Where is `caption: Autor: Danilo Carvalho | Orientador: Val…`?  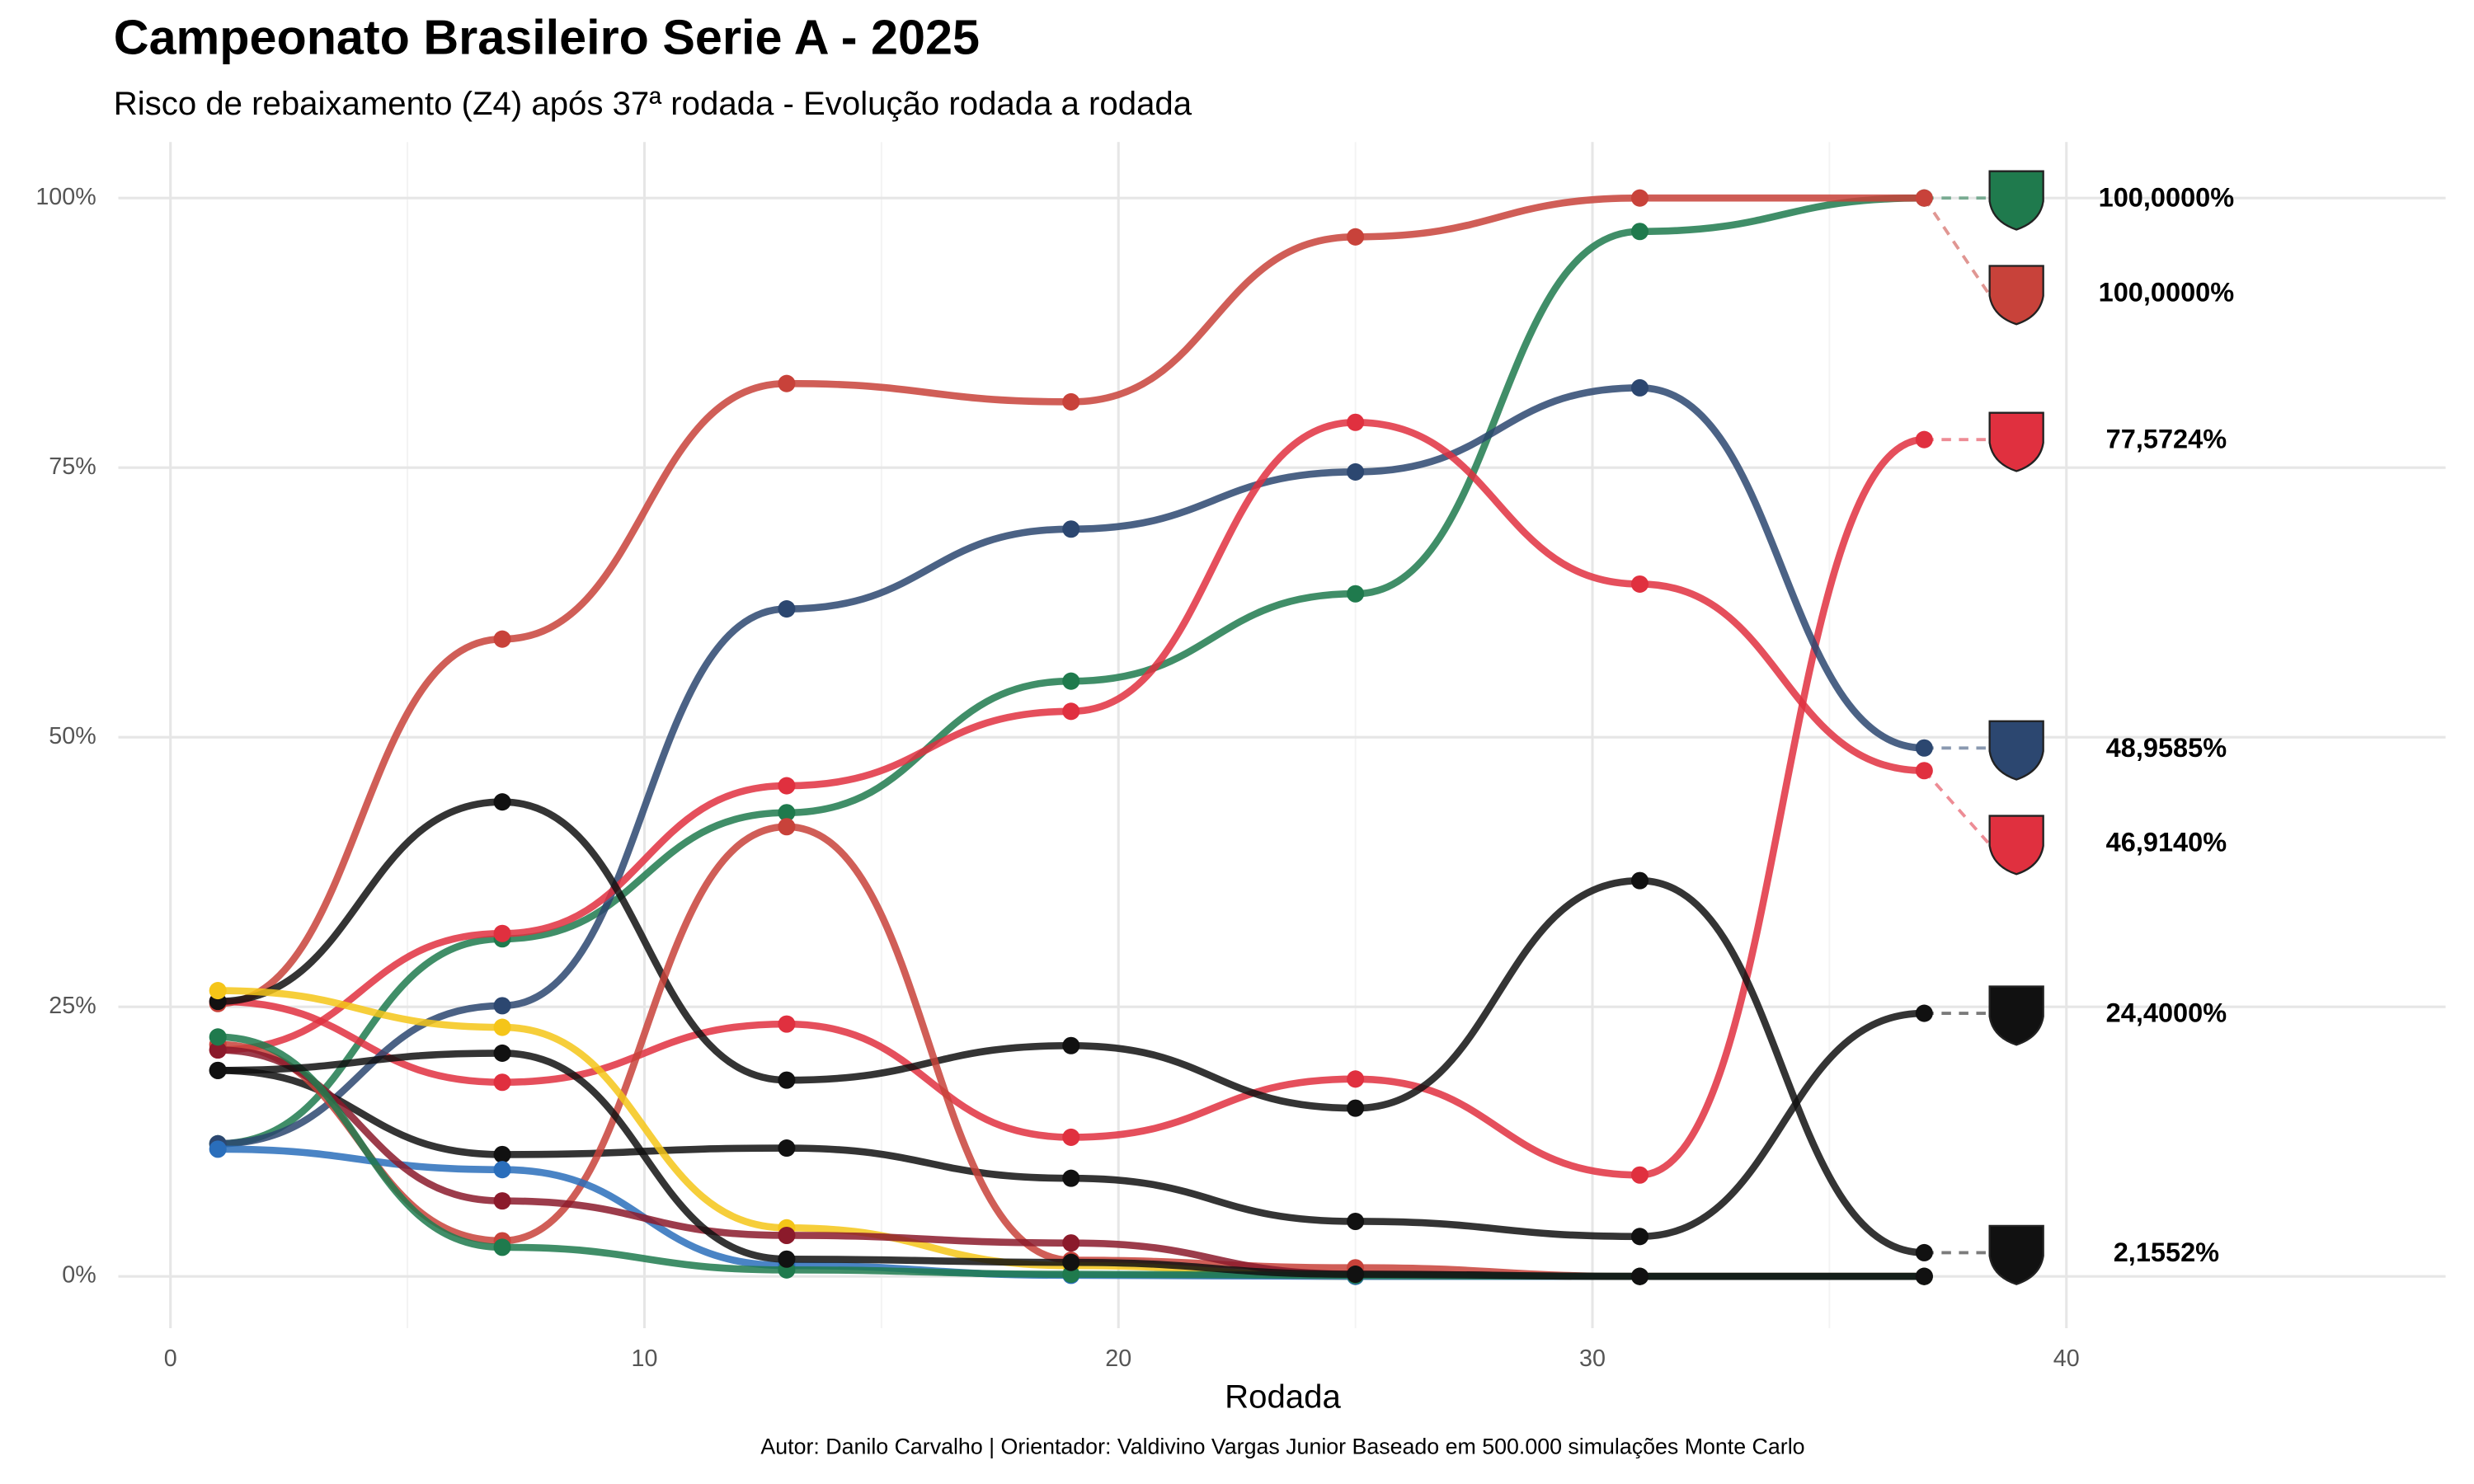
caption: Autor: Danilo Carvalho | Orientador: Val… is located at coordinates (1282, 1446).